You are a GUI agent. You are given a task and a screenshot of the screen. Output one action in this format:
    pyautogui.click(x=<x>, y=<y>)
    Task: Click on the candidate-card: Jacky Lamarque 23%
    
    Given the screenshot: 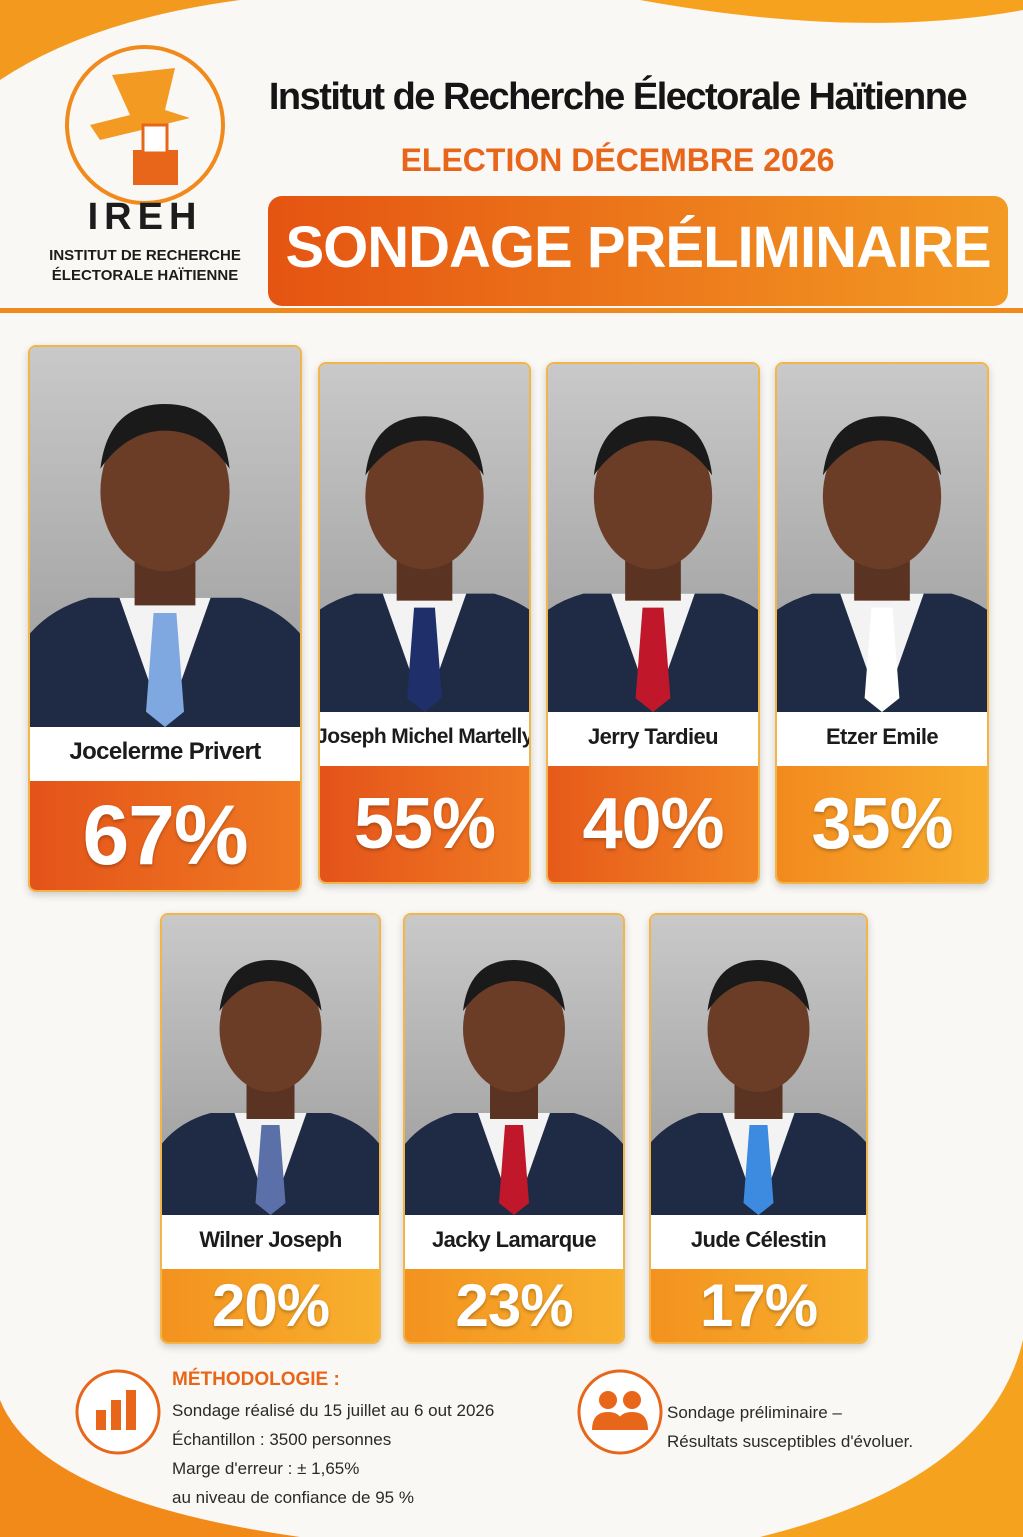 What is the action you would take?
    pyautogui.click(x=514, y=1128)
    